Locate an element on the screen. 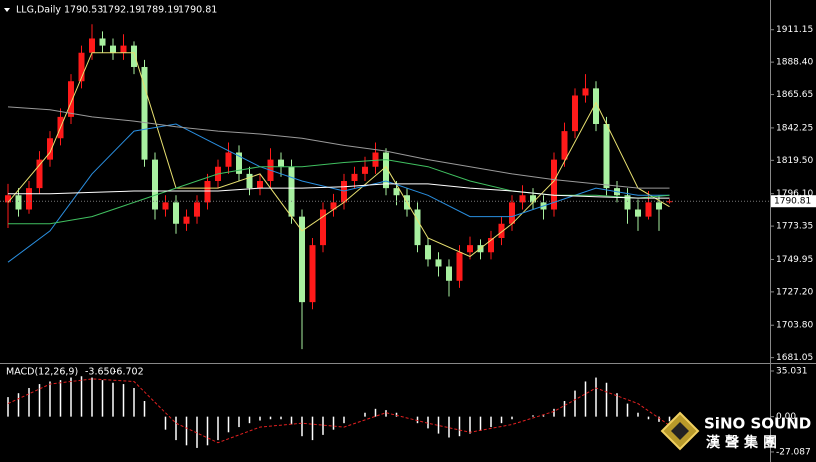 This screenshot has height=462, width=816. close-value: 1790.81 is located at coordinates (197, 10).